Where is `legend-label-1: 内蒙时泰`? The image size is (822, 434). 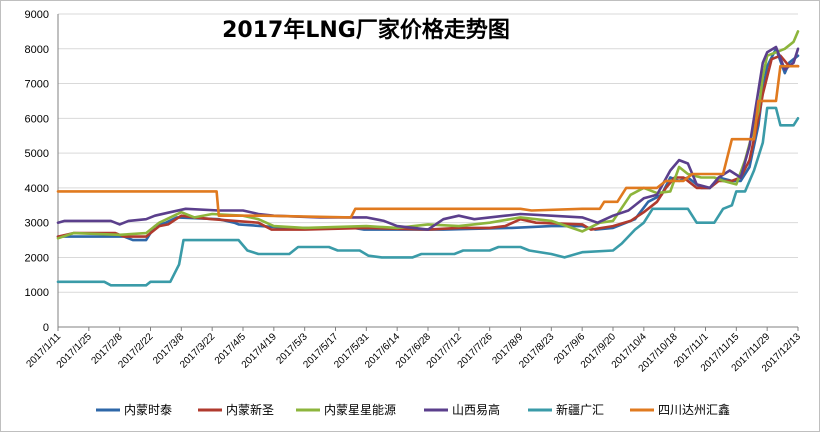
legend-label-1: 内蒙时泰 is located at coordinates (148, 410).